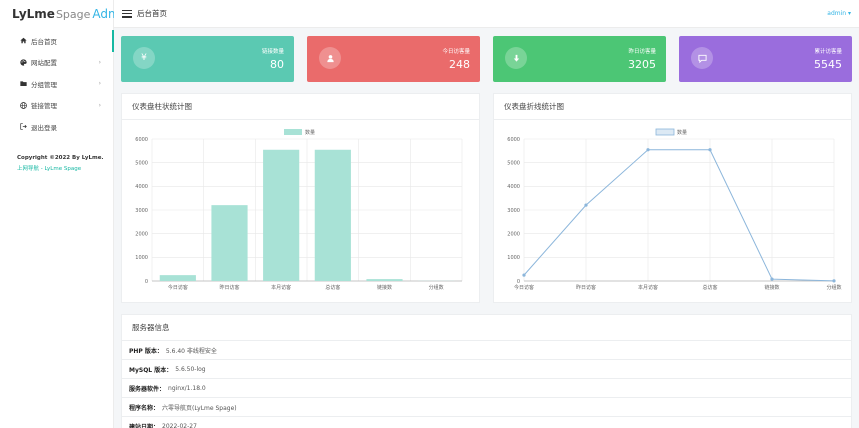  Describe the element at coordinates (486, 350) in the screenshot. I see `server-row-php: PHP 版本： 5.6.40 非线程安全` at that location.